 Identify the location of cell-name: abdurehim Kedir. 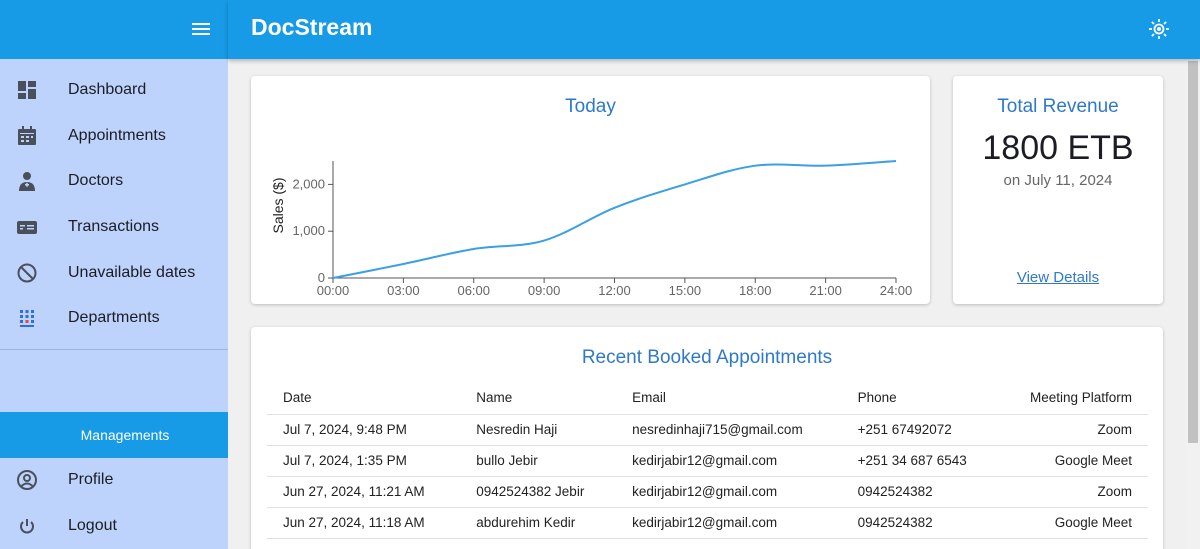
(538, 523).